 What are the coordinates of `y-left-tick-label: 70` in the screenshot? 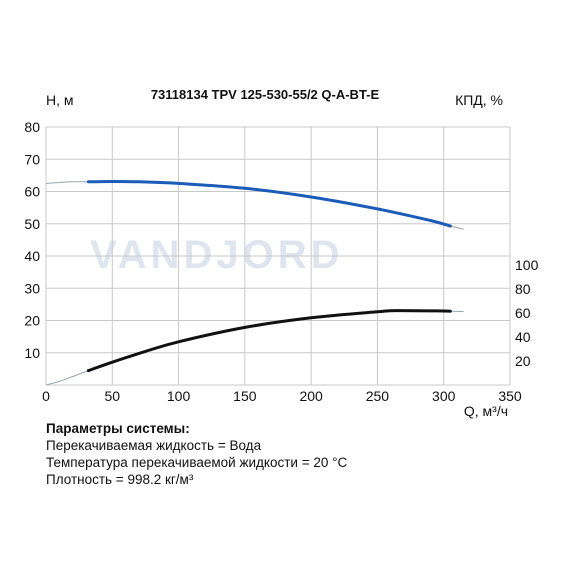 It's located at (32, 159).